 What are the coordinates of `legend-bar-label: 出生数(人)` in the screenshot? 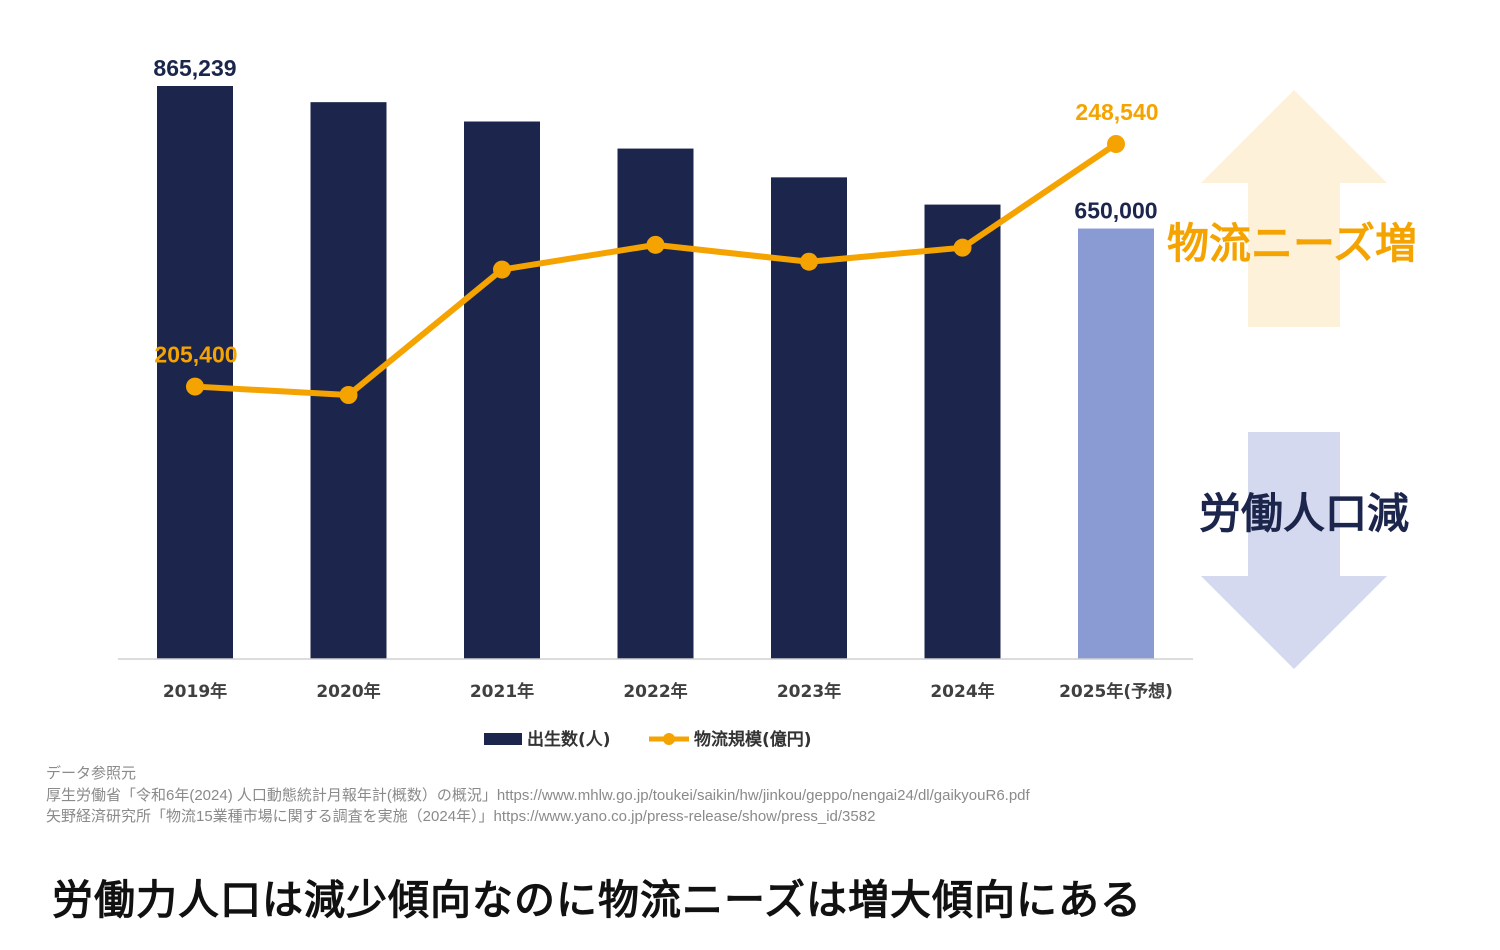 It's located at (569, 739).